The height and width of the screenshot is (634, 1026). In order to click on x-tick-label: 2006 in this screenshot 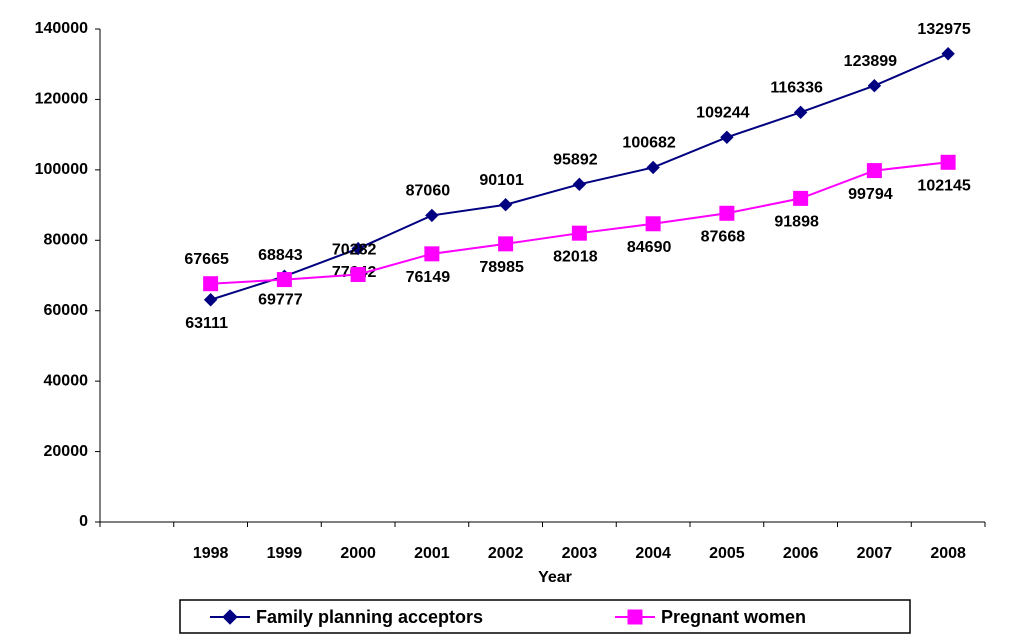, I will do `click(801, 553)`.